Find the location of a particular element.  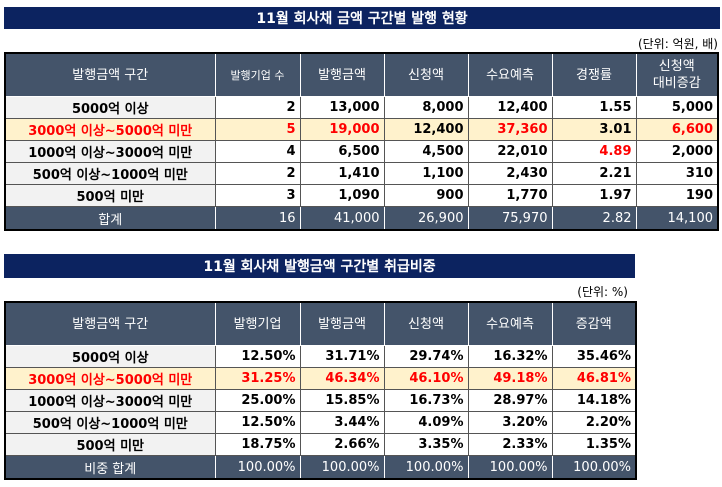

column-header: 발행기업 is located at coordinates (257, 323).